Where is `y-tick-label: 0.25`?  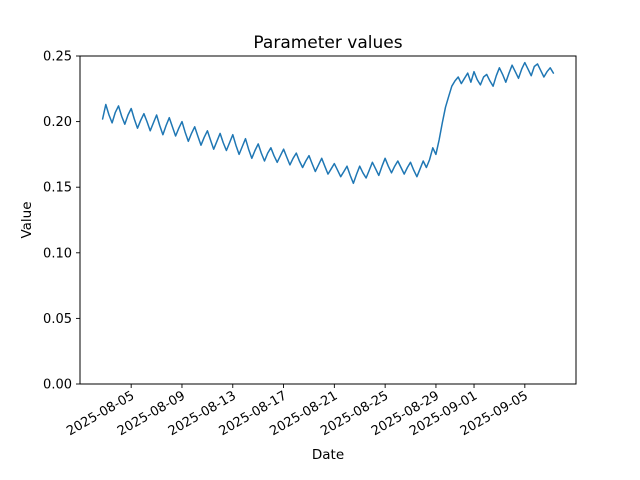 y-tick-label: 0.25 is located at coordinates (57, 57).